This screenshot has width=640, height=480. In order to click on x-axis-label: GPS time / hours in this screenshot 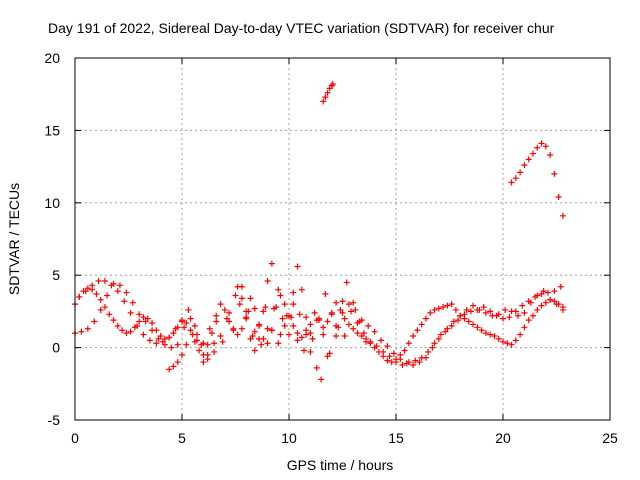, I will do `click(340, 465)`.